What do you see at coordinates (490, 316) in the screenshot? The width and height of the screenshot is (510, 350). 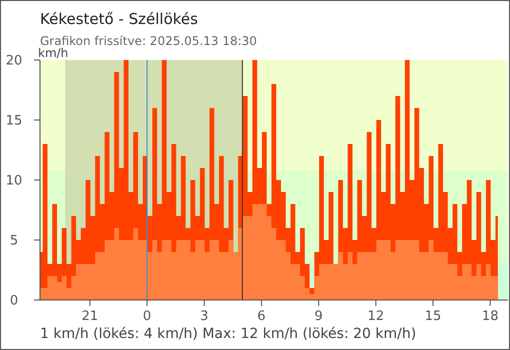 I see `x-tick-label: 18` at bounding box center [490, 316].